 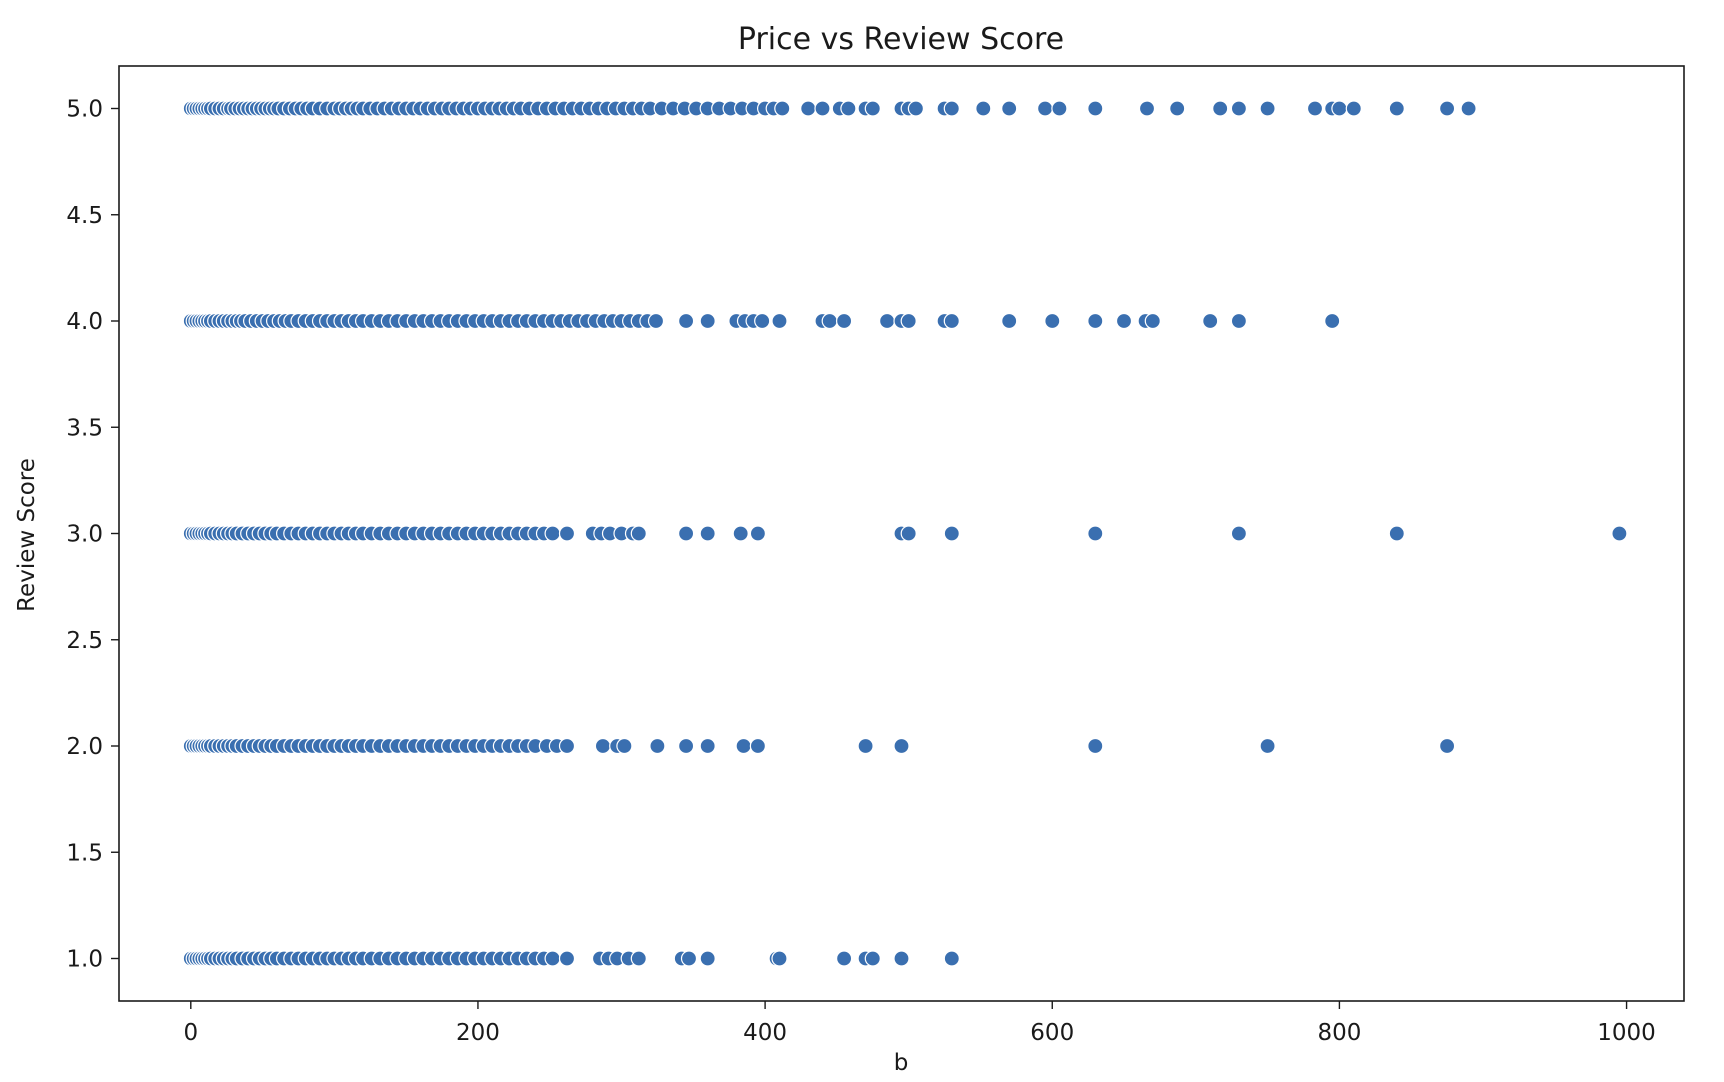 What do you see at coordinates (901, 1063) in the screenshot?
I see `x-axis-label: b` at bounding box center [901, 1063].